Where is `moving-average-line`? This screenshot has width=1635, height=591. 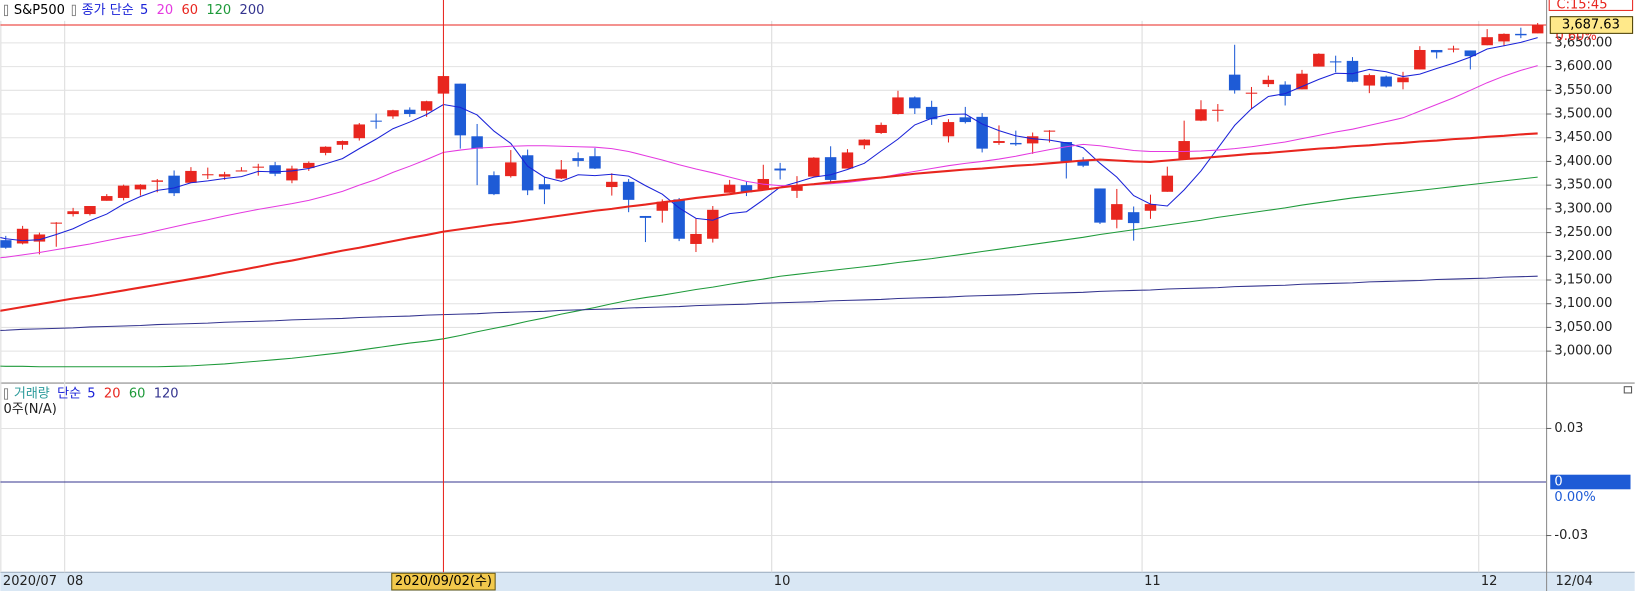
moving-average-line is located at coordinates (769, 303).